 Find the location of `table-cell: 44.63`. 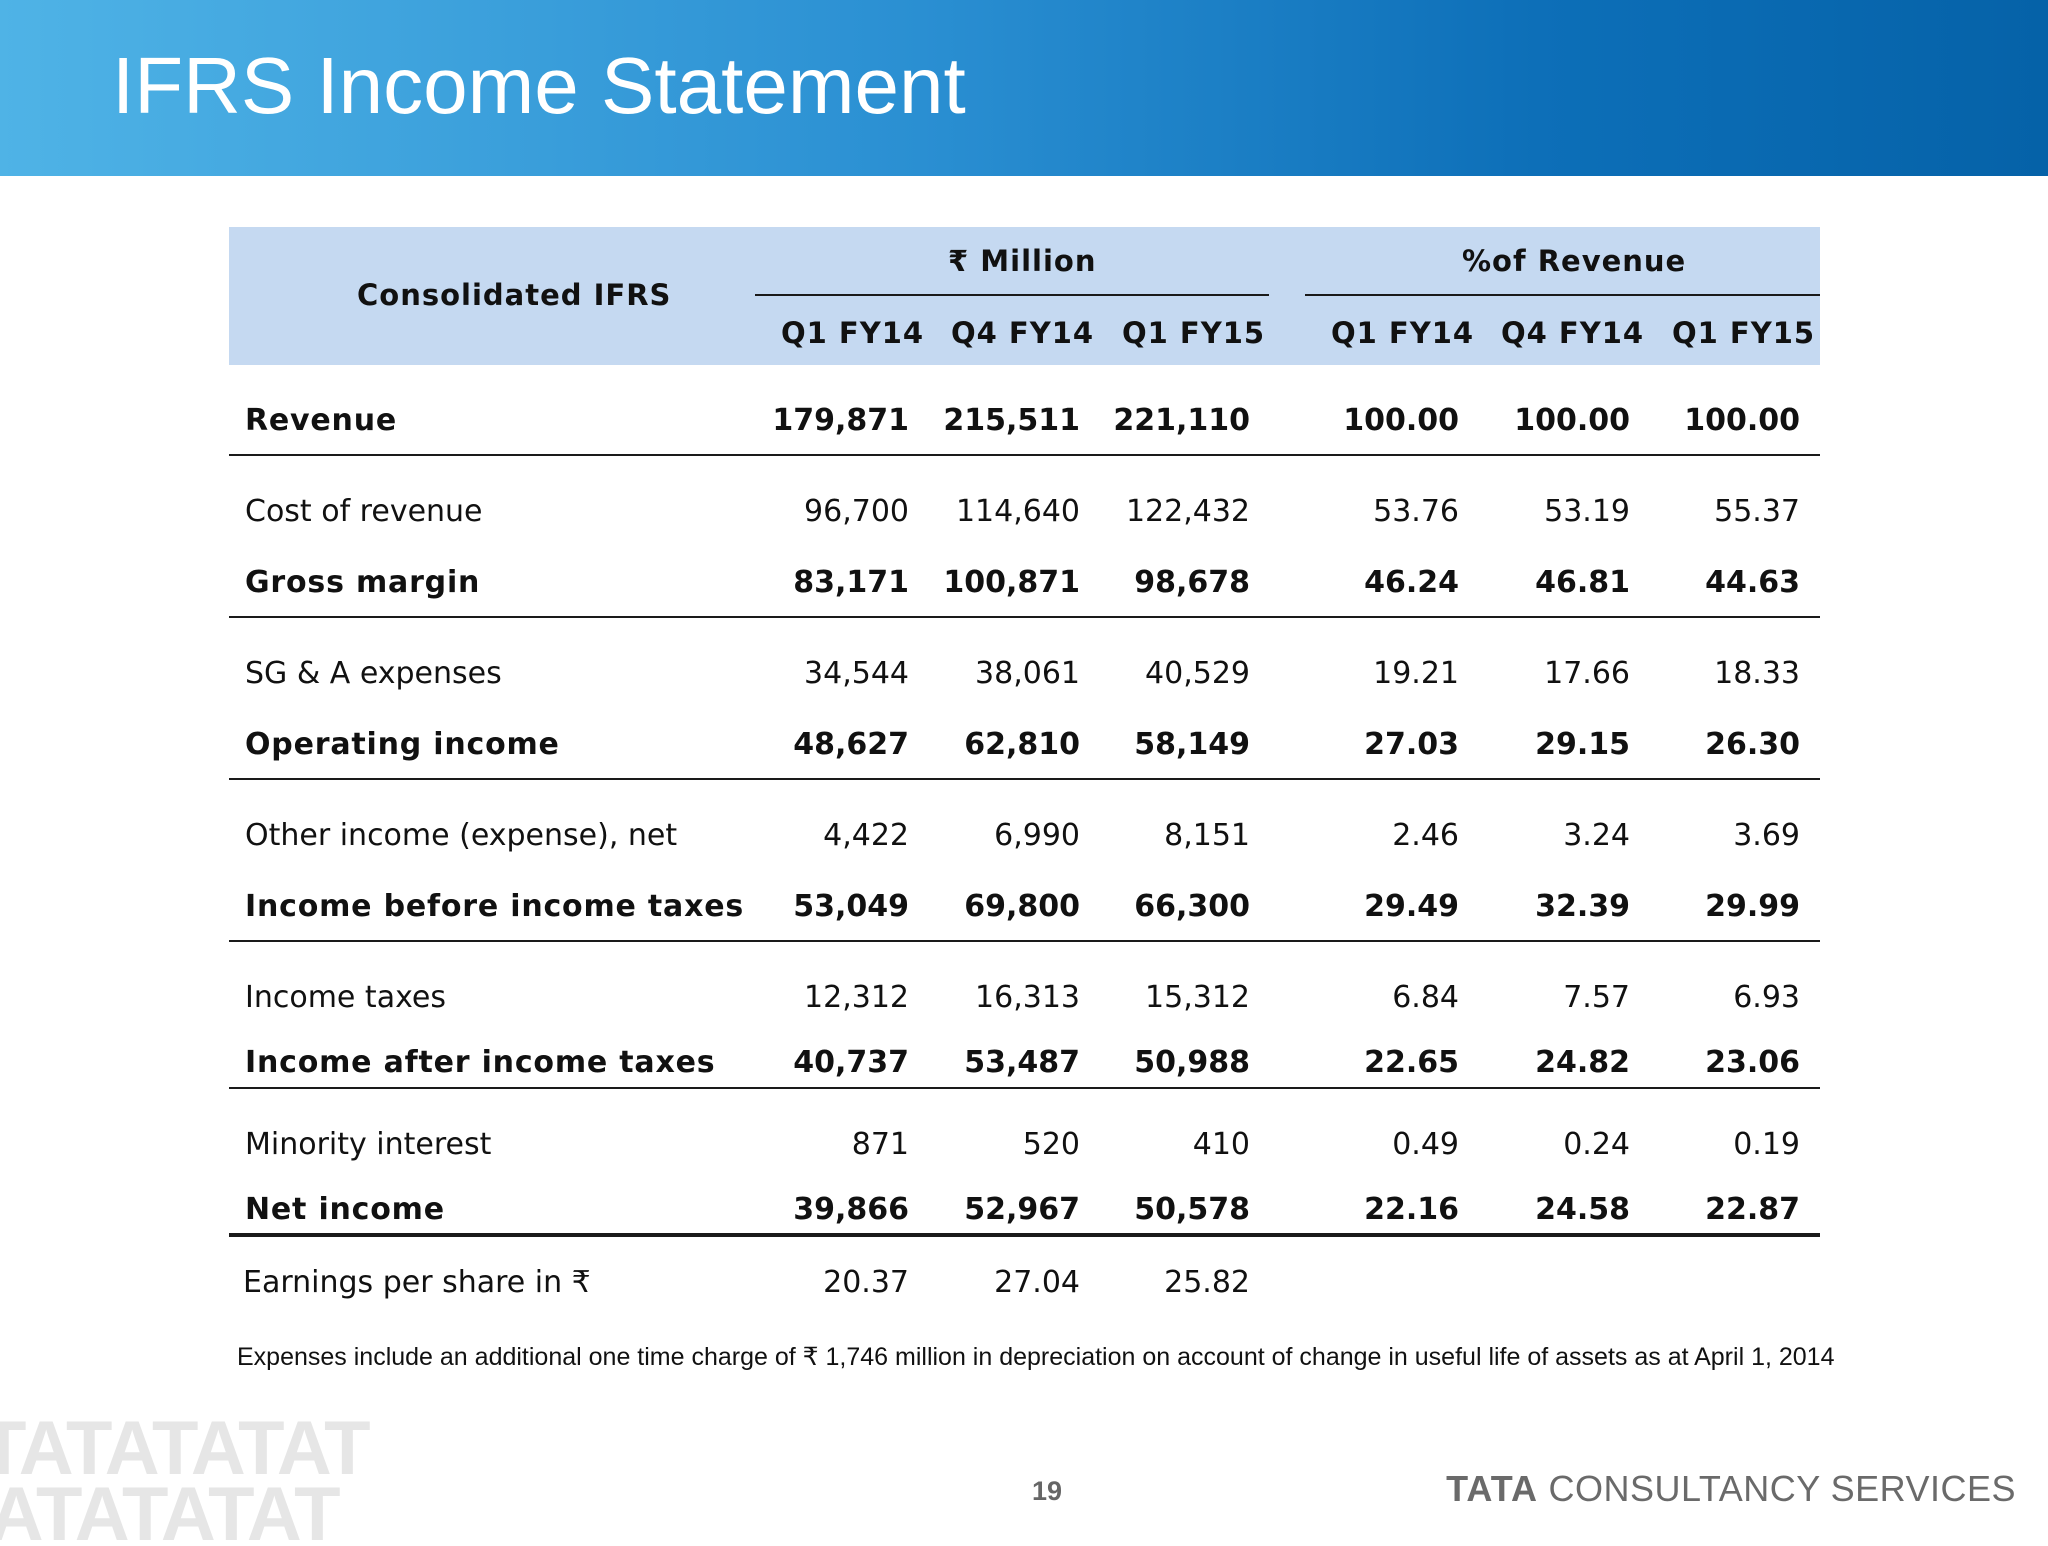

table-cell: 44.63 is located at coordinates (1752, 582).